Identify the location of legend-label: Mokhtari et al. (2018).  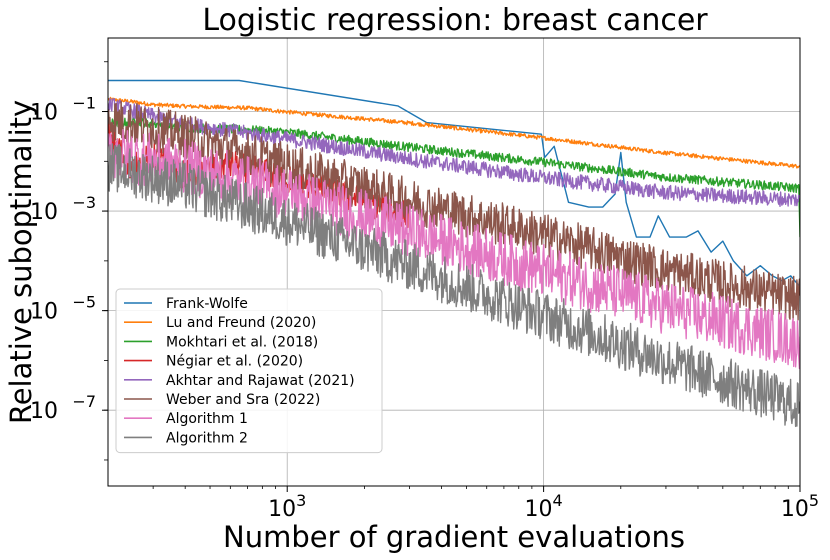
(242, 342).